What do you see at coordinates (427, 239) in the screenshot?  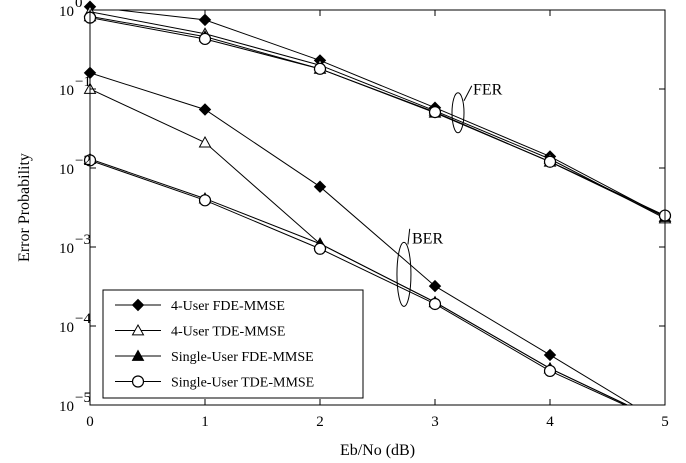 I see `ber-label: BER` at bounding box center [427, 239].